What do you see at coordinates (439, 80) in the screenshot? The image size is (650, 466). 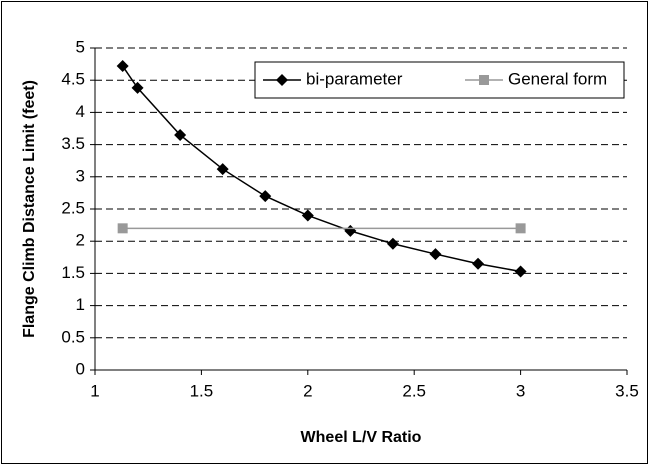 I see `legend-box` at bounding box center [439, 80].